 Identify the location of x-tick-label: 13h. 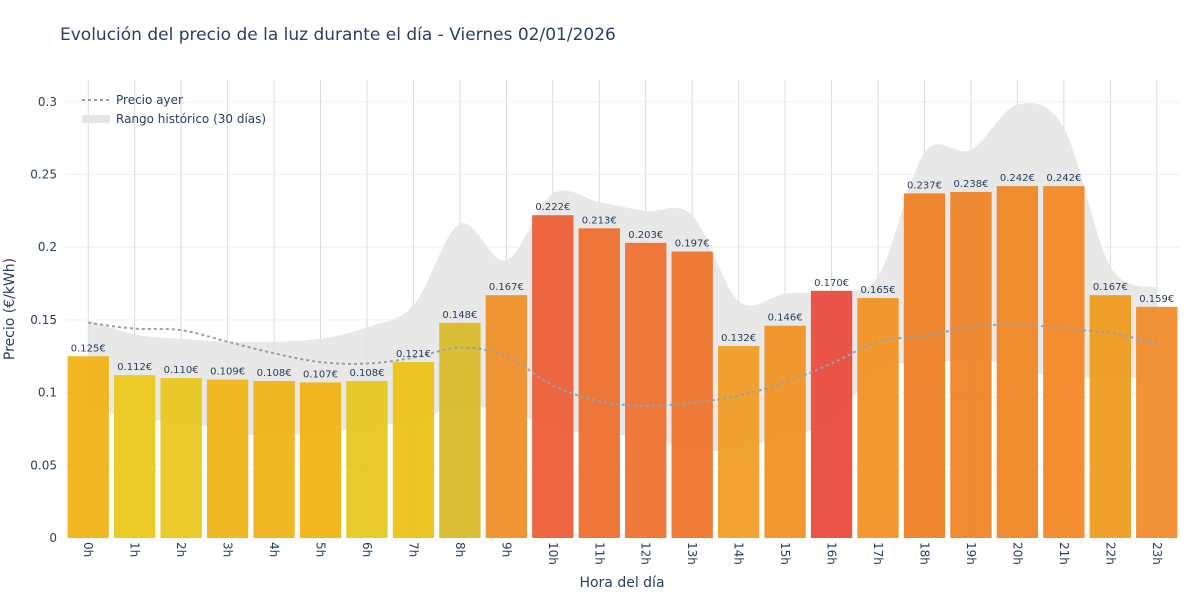
(692, 553).